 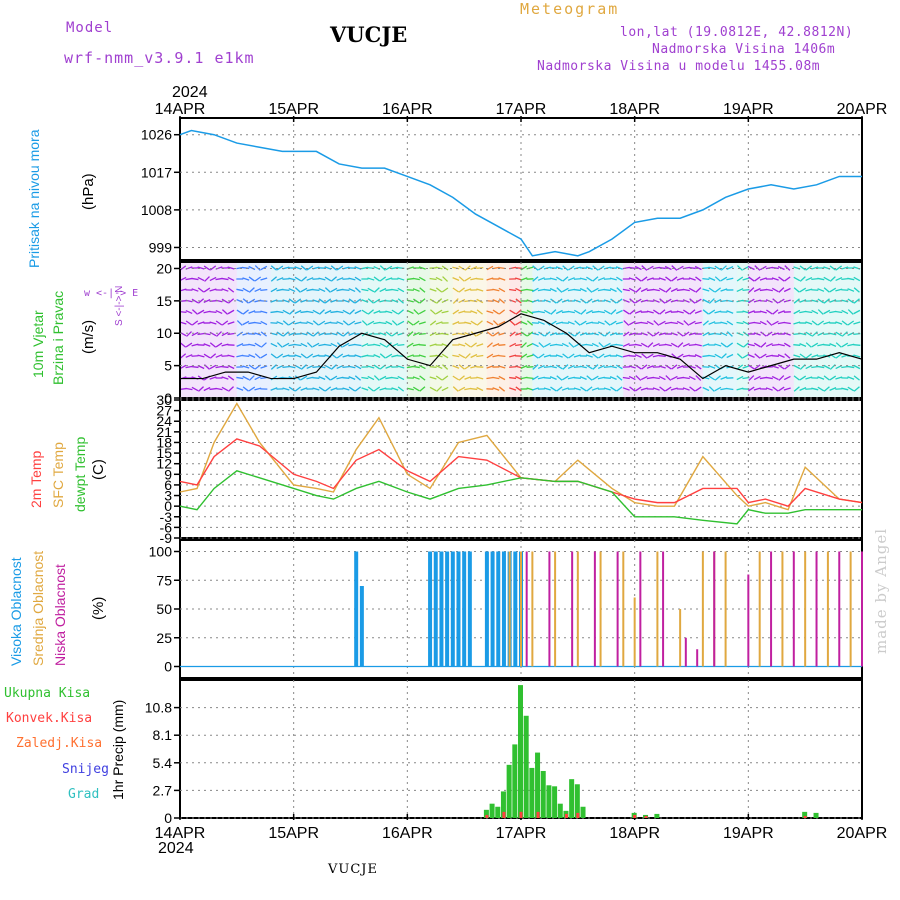 I want to click on precip-ytick-label: 8.1, so click(x=163, y=735).